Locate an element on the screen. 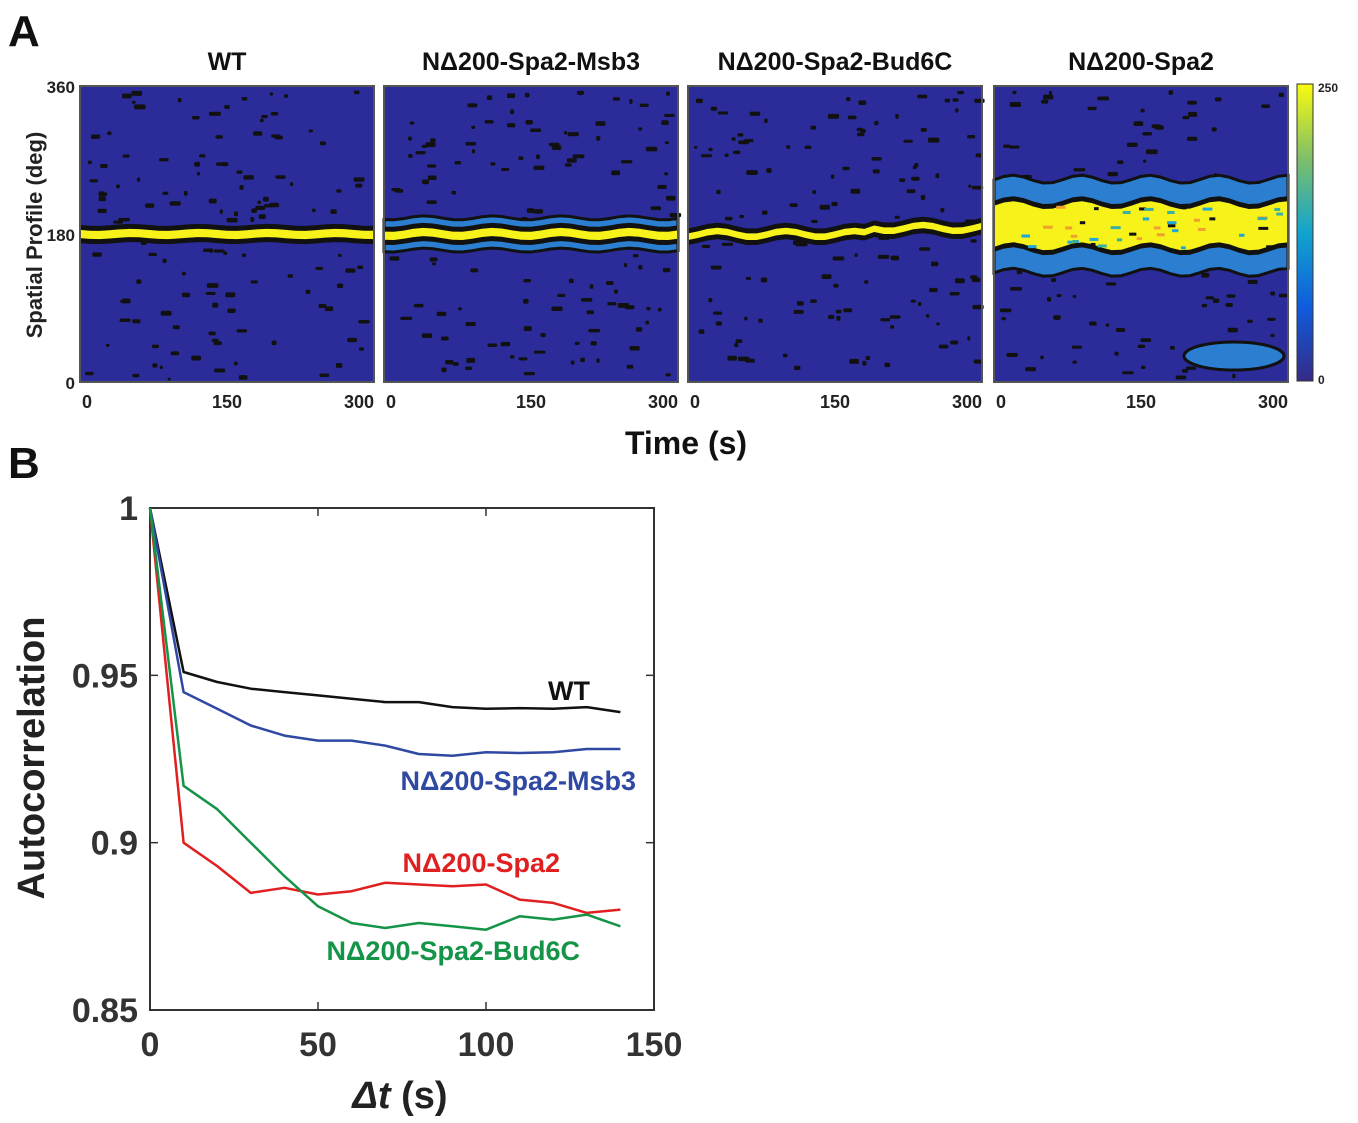  line-x-axis-label: Δt (s) is located at coordinates (398, 1096).